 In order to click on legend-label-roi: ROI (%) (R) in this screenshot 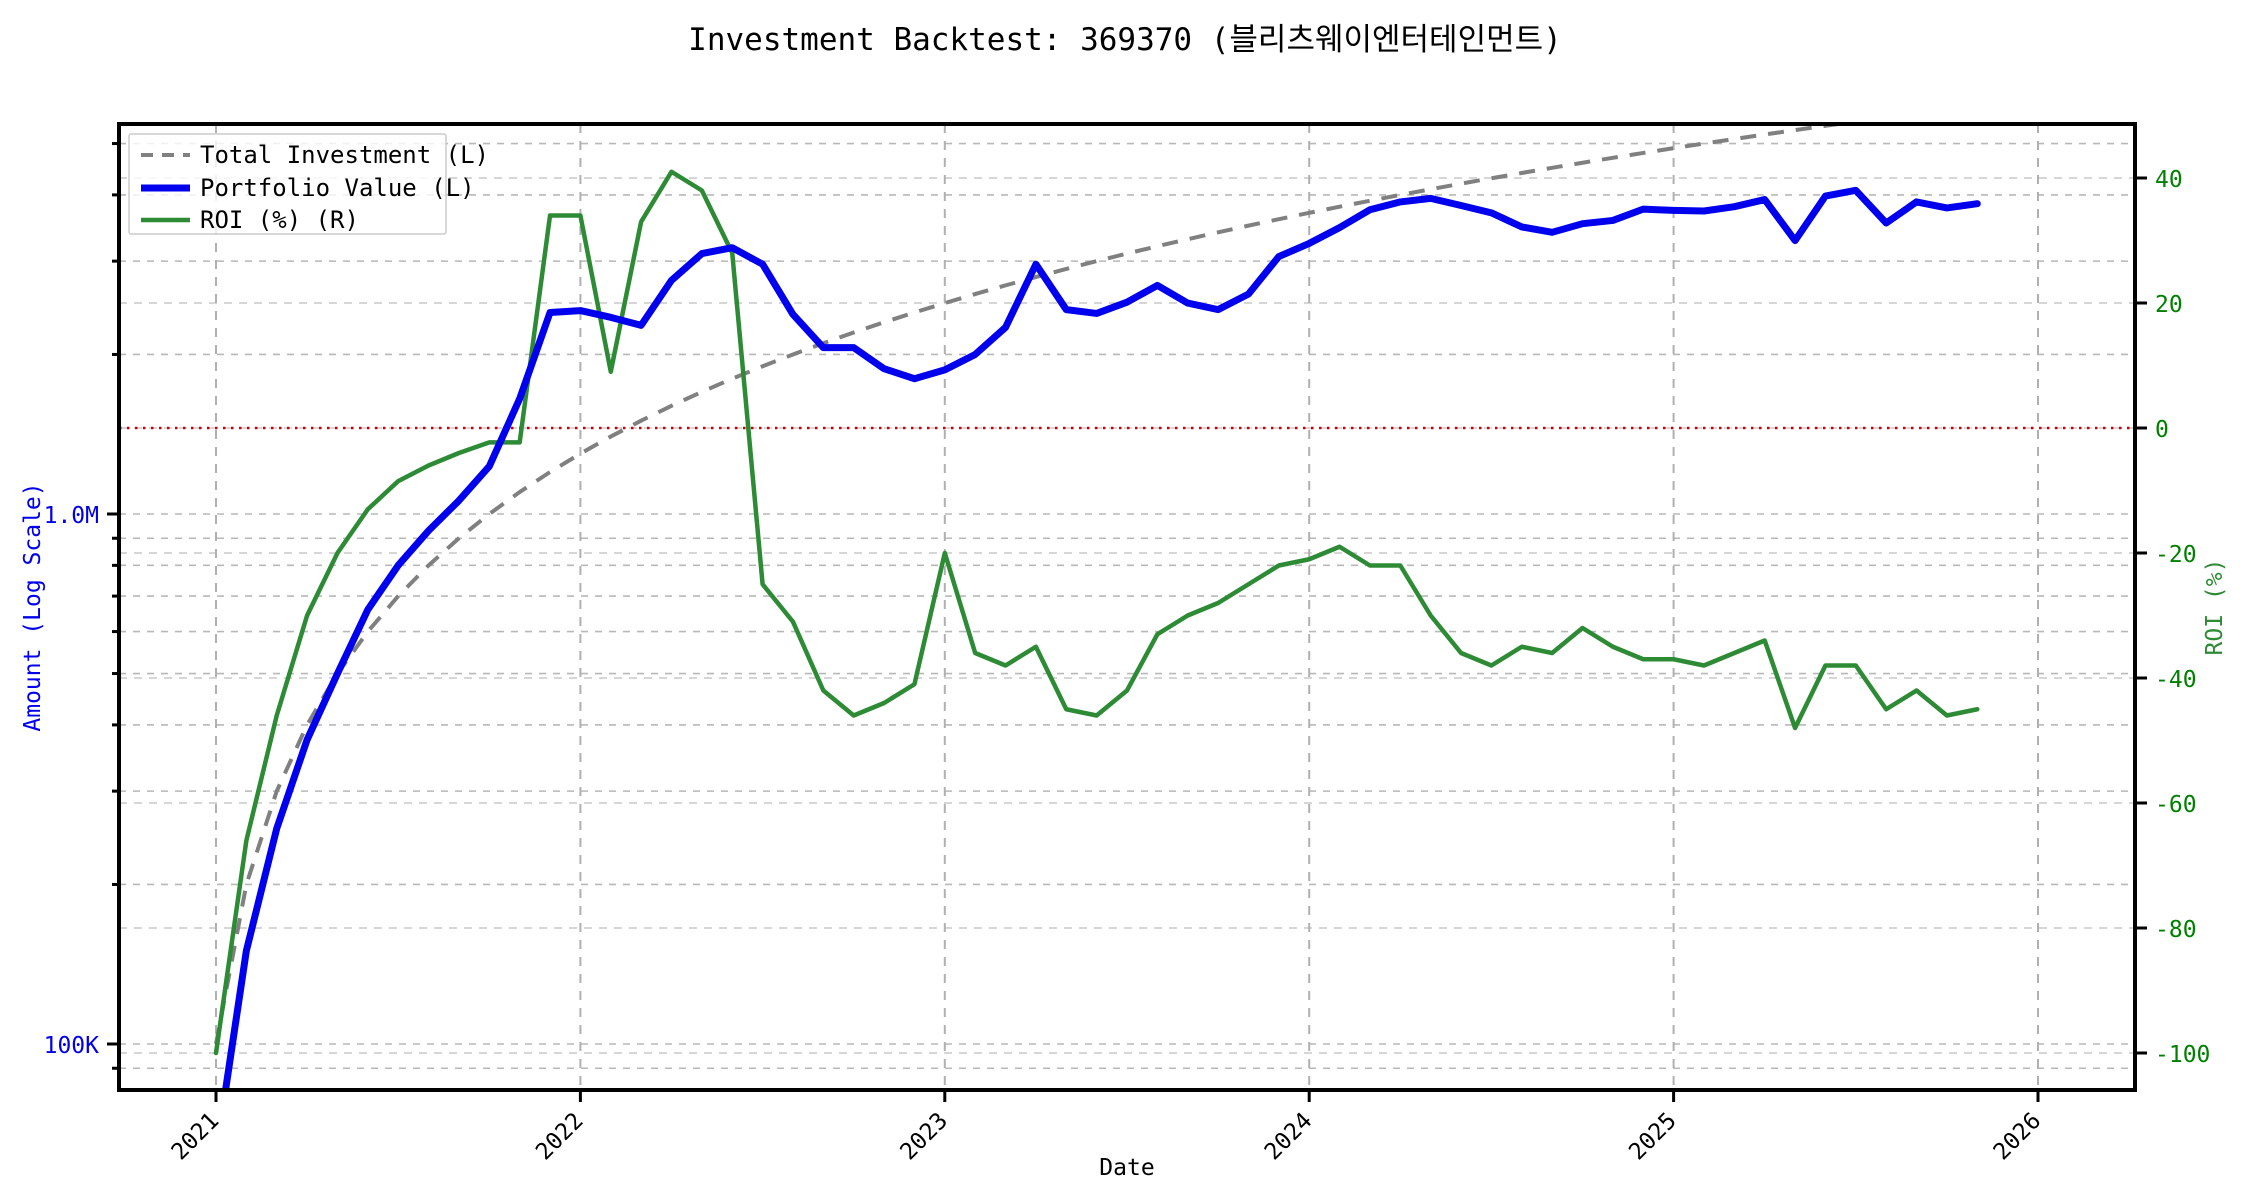, I will do `click(279, 220)`.